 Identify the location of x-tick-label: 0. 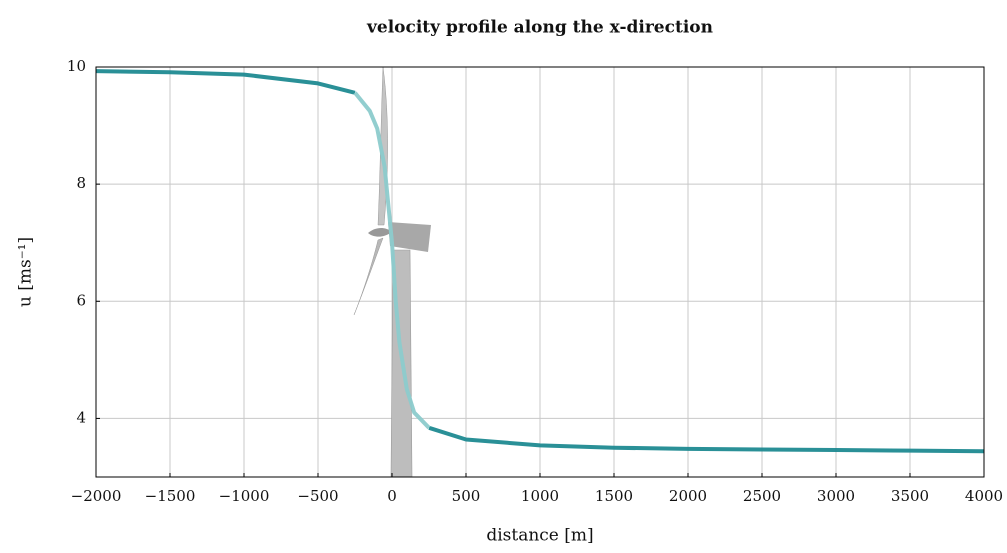
(392, 496).